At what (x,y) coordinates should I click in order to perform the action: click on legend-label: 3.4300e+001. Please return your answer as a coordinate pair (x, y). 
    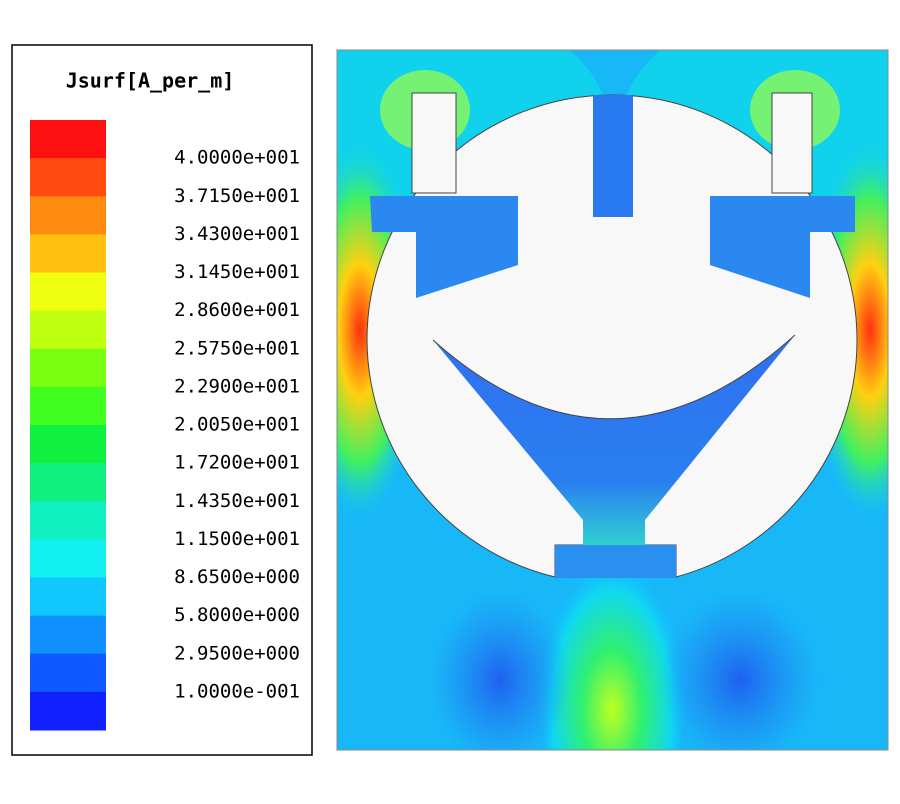
    Looking at the image, I should click on (237, 234).